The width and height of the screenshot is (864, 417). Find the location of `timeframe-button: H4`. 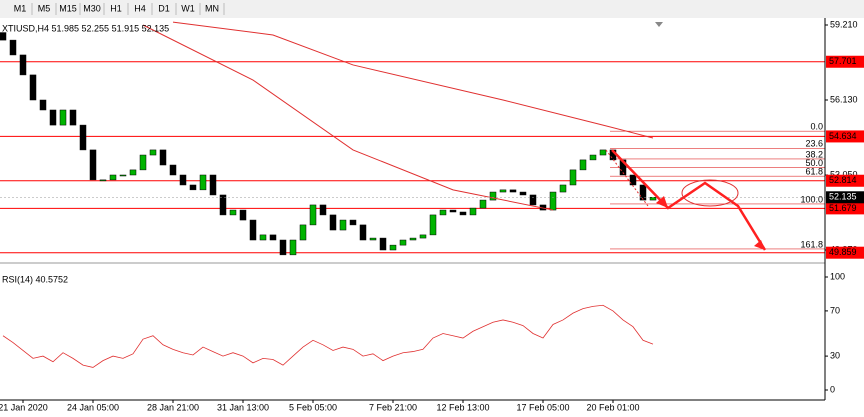

timeframe-button: H4 is located at coordinates (140, 8).